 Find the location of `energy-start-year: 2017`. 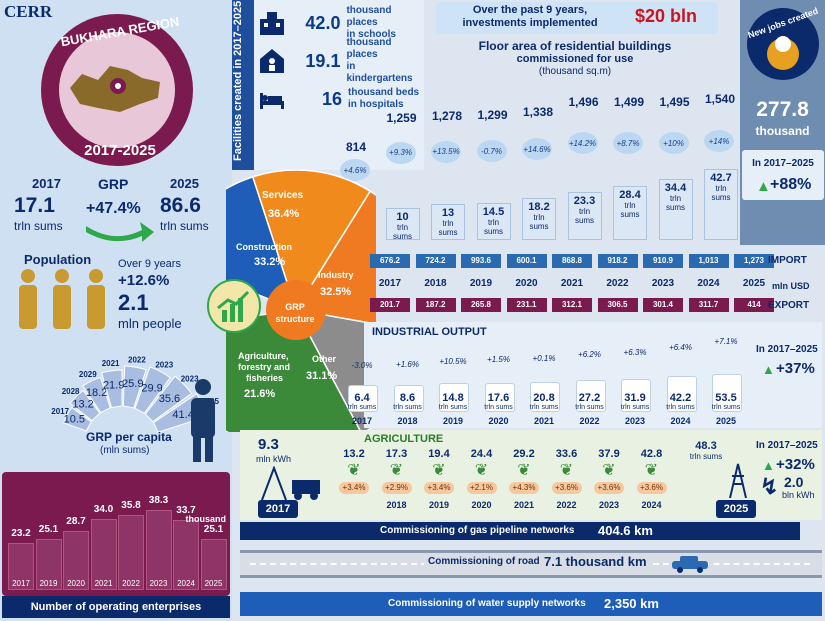

energy-start-year: 2017 is located at coordinates (278, 509).